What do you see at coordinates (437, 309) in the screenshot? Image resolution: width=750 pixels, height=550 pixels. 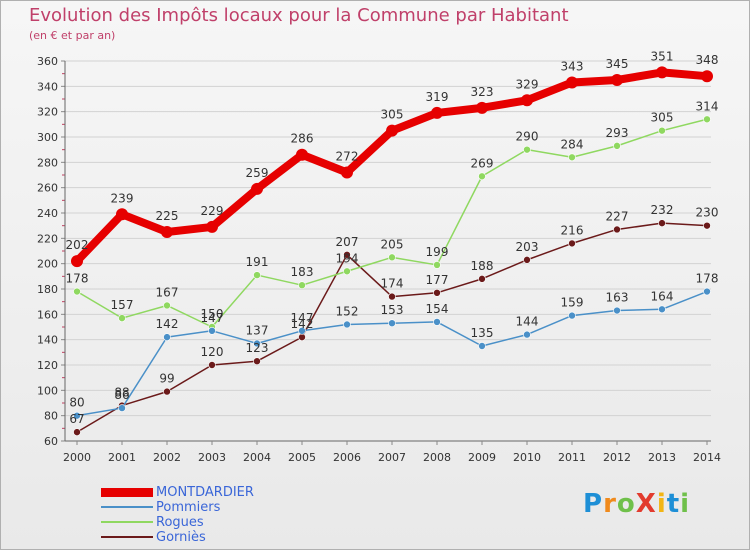 I see `data-label: 154` at bounding box center [437, 309].